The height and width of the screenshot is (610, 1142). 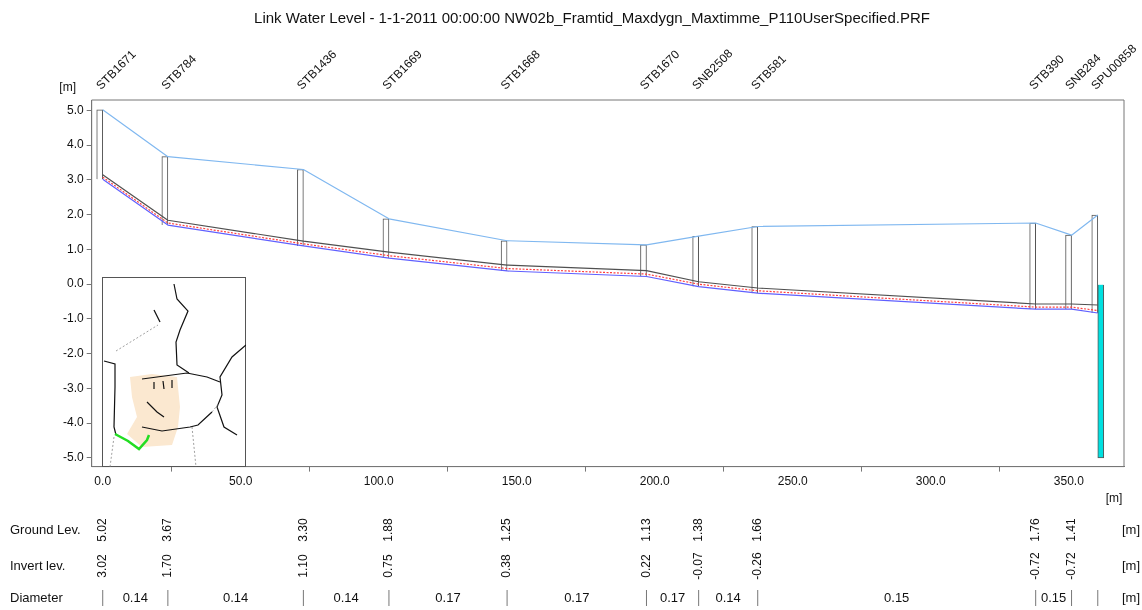 I want to click on text: 3.67, so click(x=167, y=530).